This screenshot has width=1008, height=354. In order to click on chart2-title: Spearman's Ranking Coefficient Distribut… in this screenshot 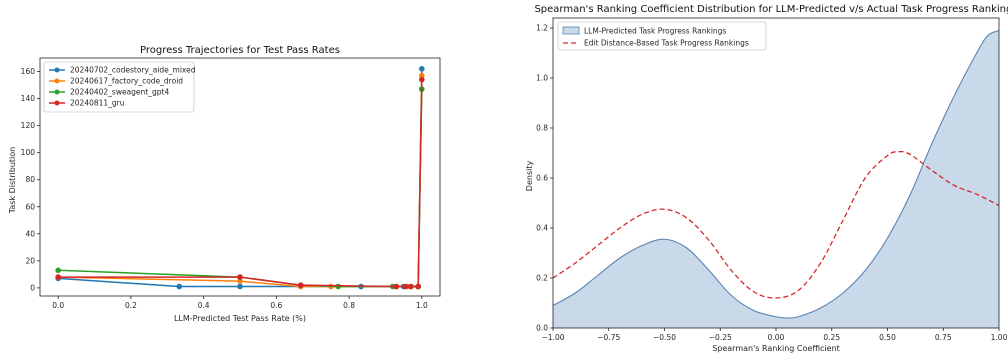, I will do `click(771, 9)`.